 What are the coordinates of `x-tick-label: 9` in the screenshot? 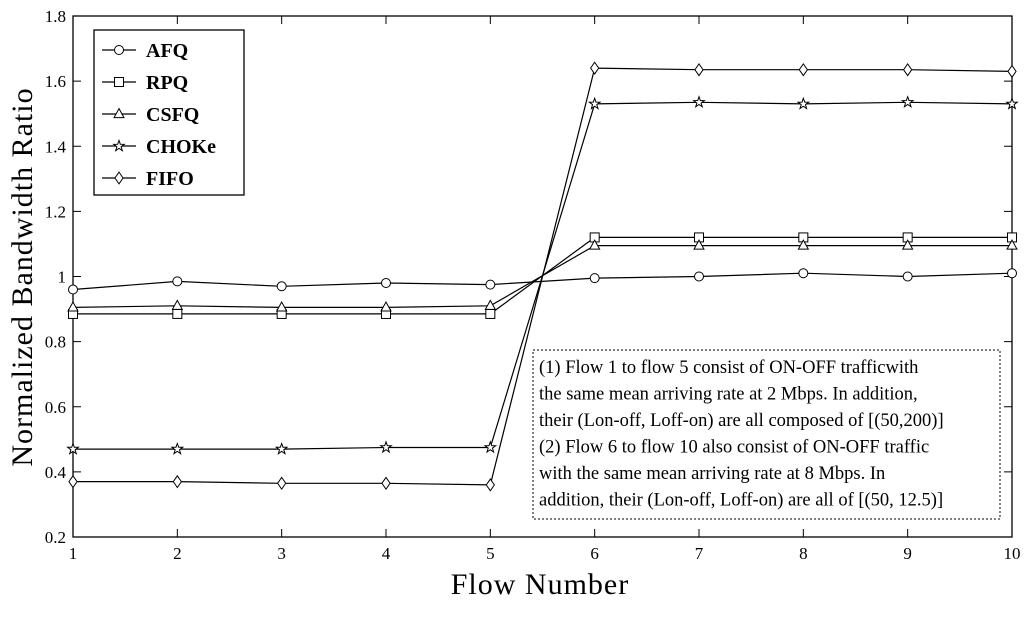 It's located at (907, 553).